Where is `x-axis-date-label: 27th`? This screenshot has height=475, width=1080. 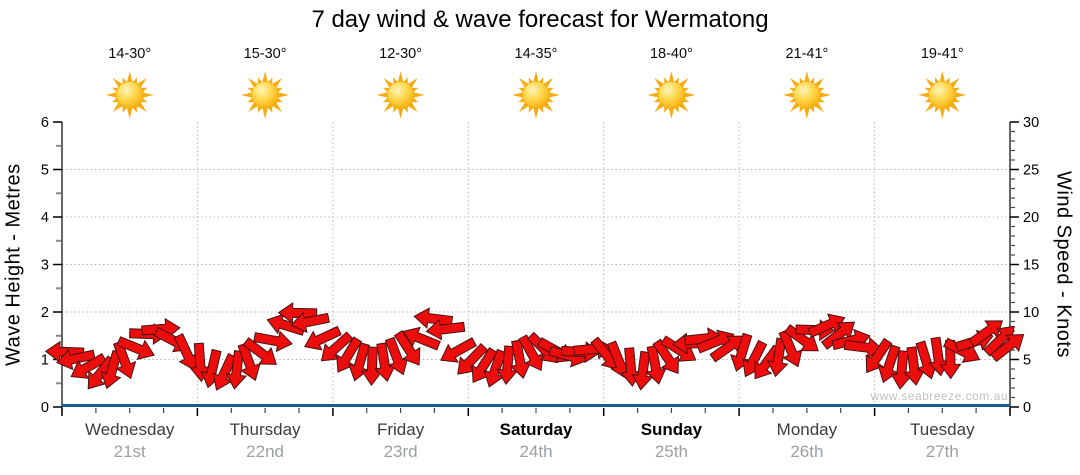 x-axis-date-label: 27th is located at coordinates (942, 451).